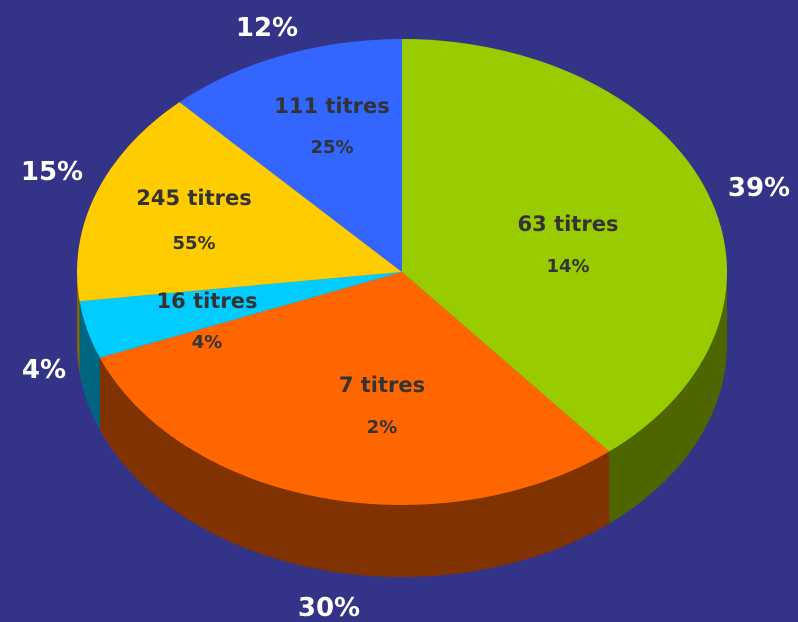  Describe the element at coordinates (207, 342) in the screenshot. I see `slice-percent-label-2: 4%` at that location.